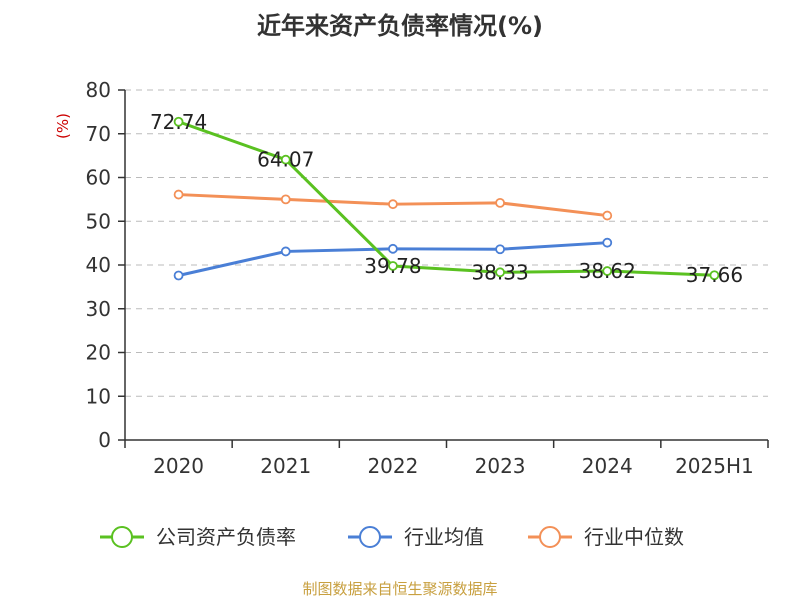  What do you see at coordinates (285, 466) in the screenshot?
I see `x-tick-label: 2021` at bounding box center [285, 466].